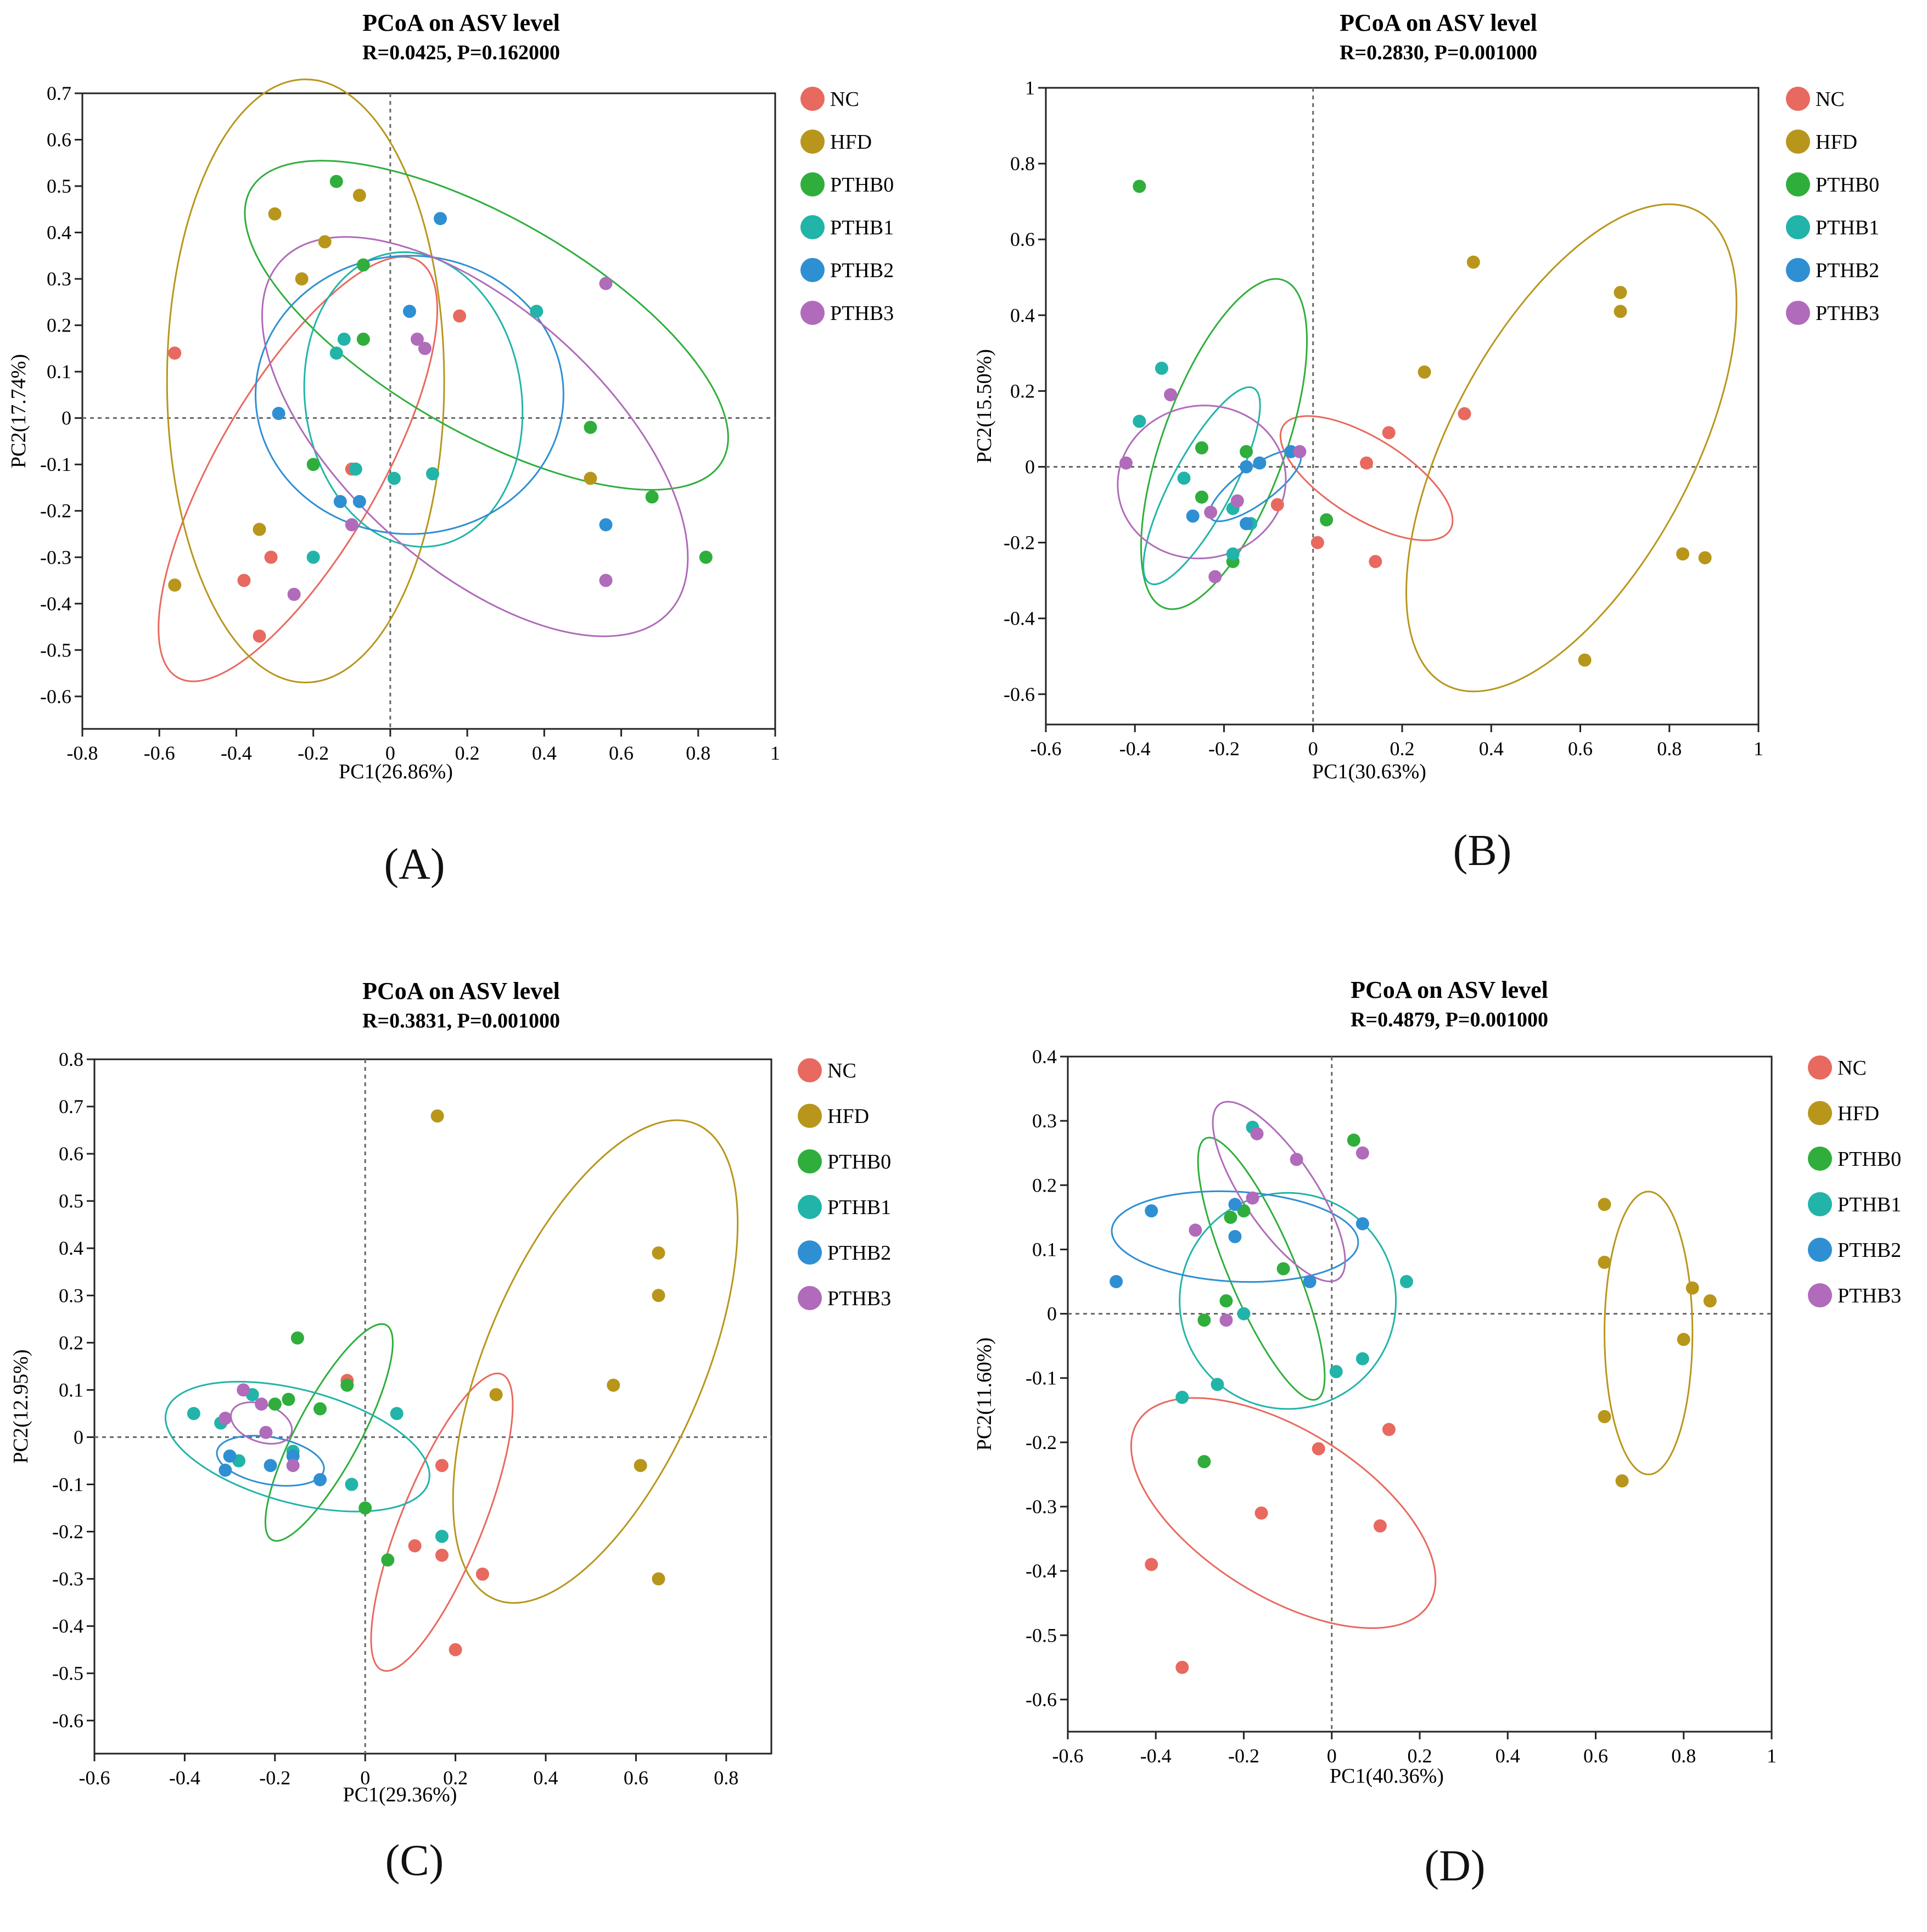  Describe the element at coordinates (1858, 1113) in the screenshot. I see `legend-label-hfd: HFD` at that location.